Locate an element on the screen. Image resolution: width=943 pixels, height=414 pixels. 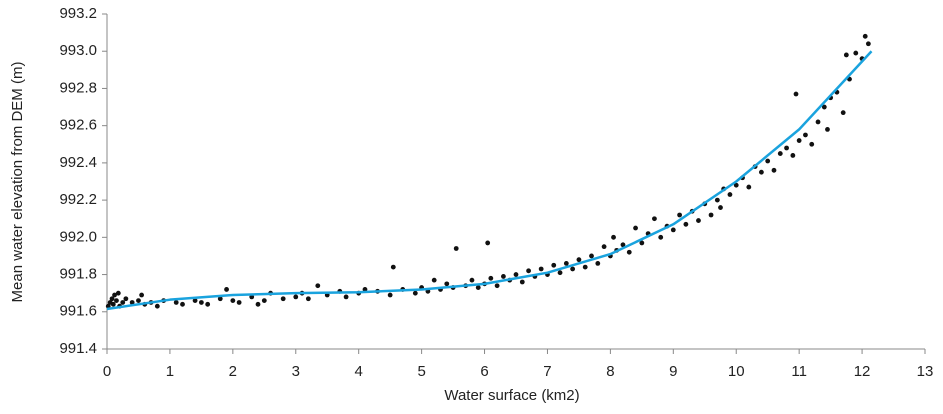
y-axis-label: Mean water elevation from DEM (m) is located at coordinates (17, 182).